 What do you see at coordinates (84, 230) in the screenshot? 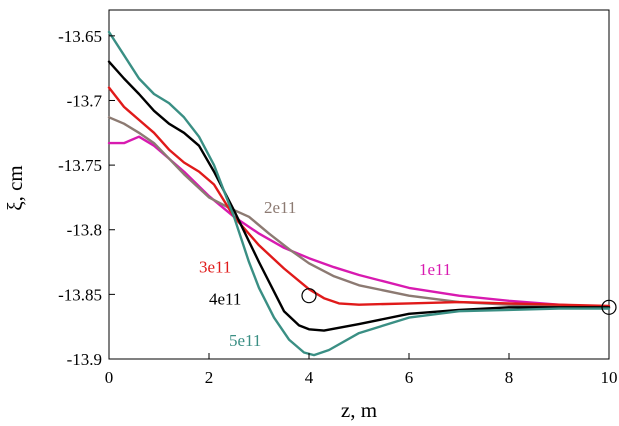
I see `y-tick-label: -13.8` at bounding box center [84, 230].